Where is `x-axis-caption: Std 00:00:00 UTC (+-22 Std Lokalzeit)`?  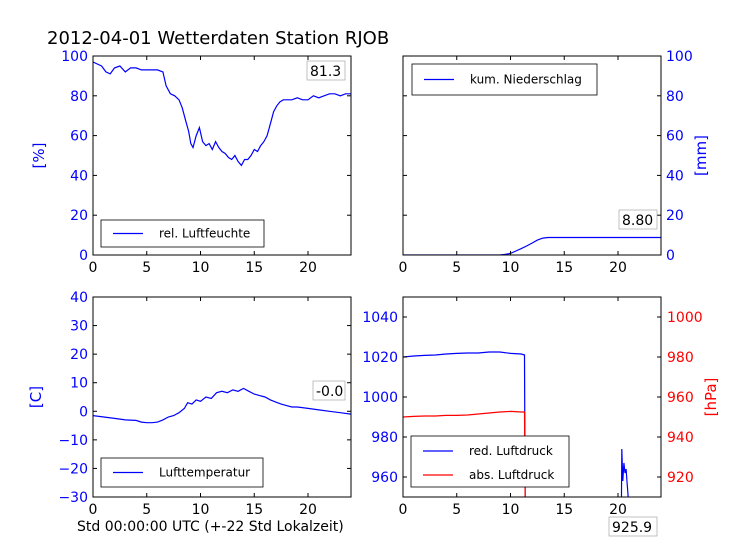
x-axis-caption: Std 00:00:00 UTC (+-22 Std Lokalzeit) is located at coordinates (210, 527).